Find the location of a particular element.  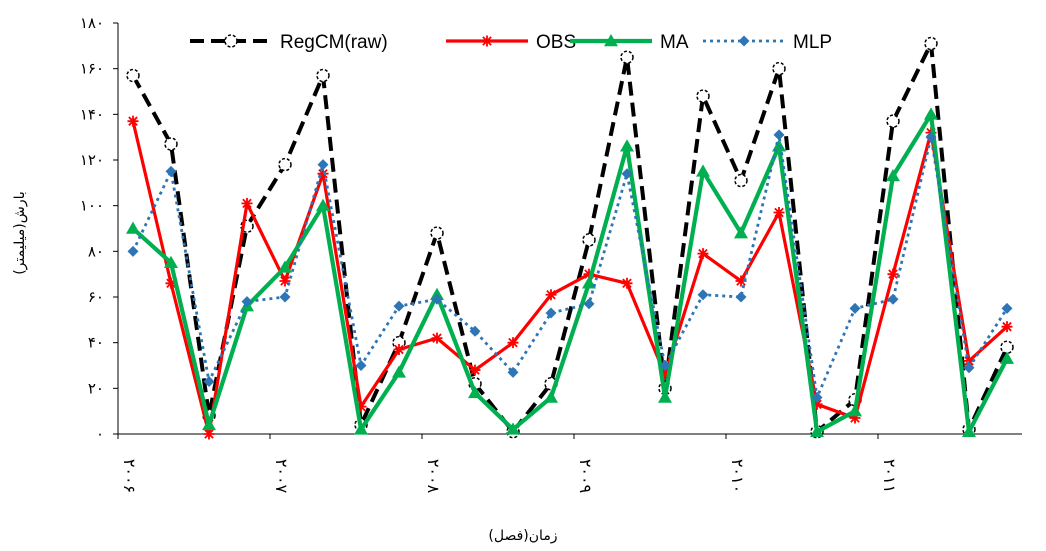

y-tick-label: ۱۲۰ is located at coordinates (92, 160).